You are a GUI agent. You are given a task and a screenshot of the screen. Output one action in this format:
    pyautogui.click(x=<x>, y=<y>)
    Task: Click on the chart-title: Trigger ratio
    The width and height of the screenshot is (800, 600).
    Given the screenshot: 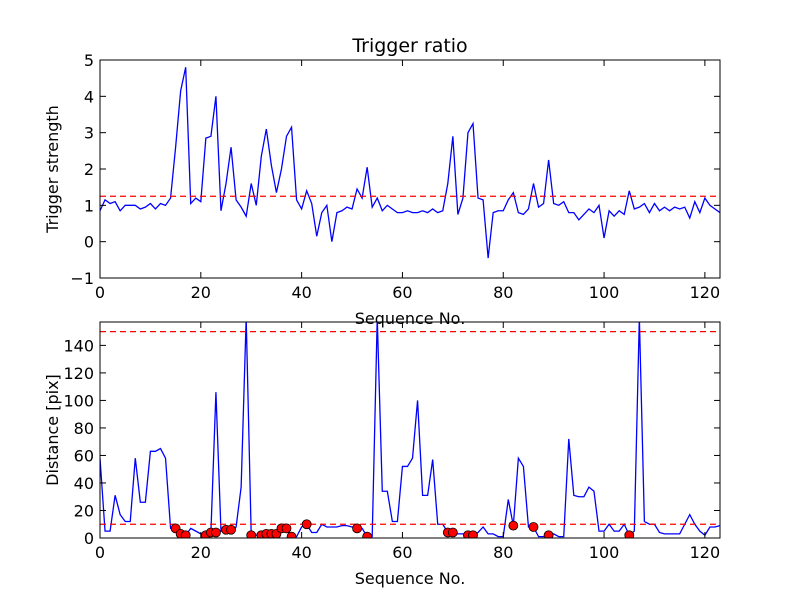 What is the action you would take?
    pyautogui.click(x=409, y=46)
    